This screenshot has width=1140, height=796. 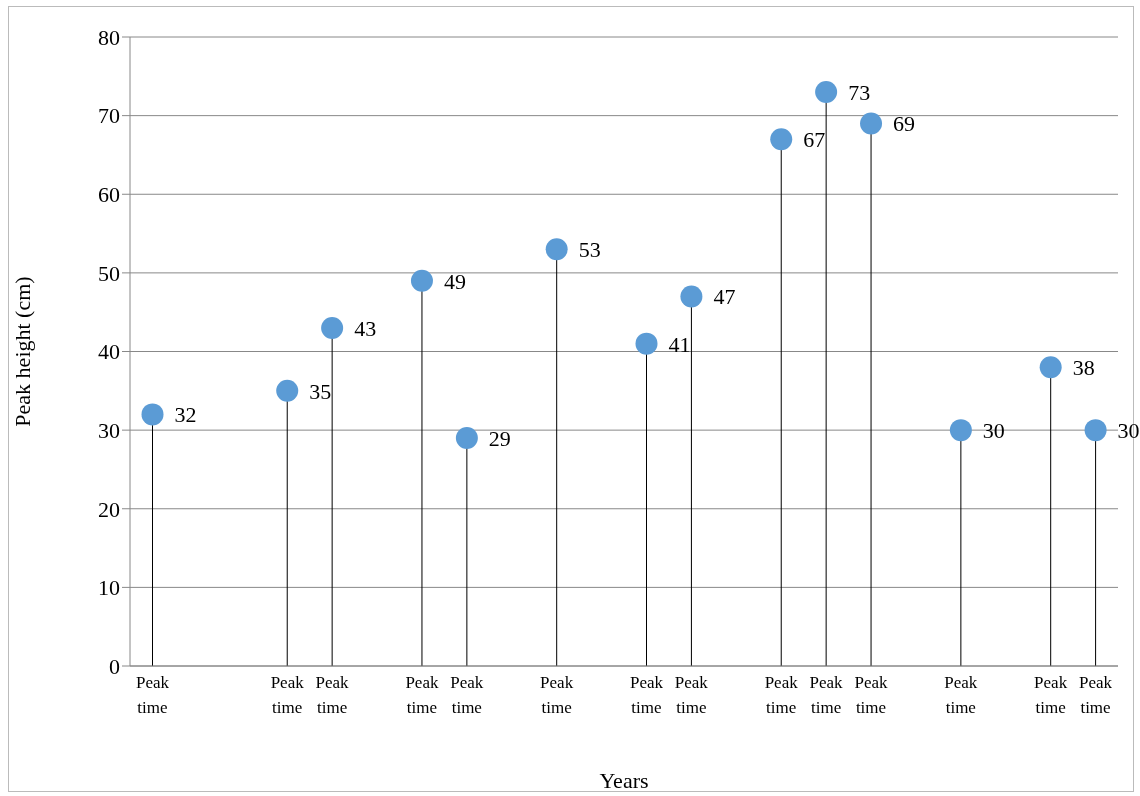 What do you see at coordinates (109, 430) in the screenshot?
I see `y-tick-label: 30` at bounding box center [109, 430].